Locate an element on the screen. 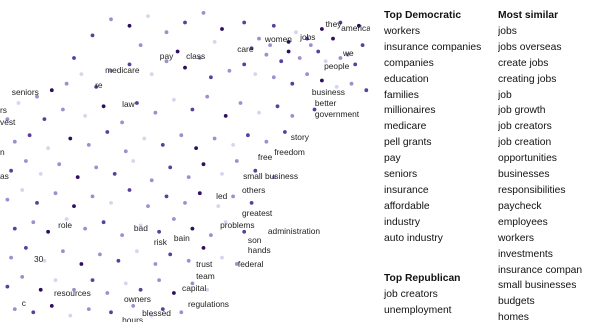 The image size is (592, 326). top-republican-panel: Top Republican job creators unemployment is located at coordinates (422, 295).